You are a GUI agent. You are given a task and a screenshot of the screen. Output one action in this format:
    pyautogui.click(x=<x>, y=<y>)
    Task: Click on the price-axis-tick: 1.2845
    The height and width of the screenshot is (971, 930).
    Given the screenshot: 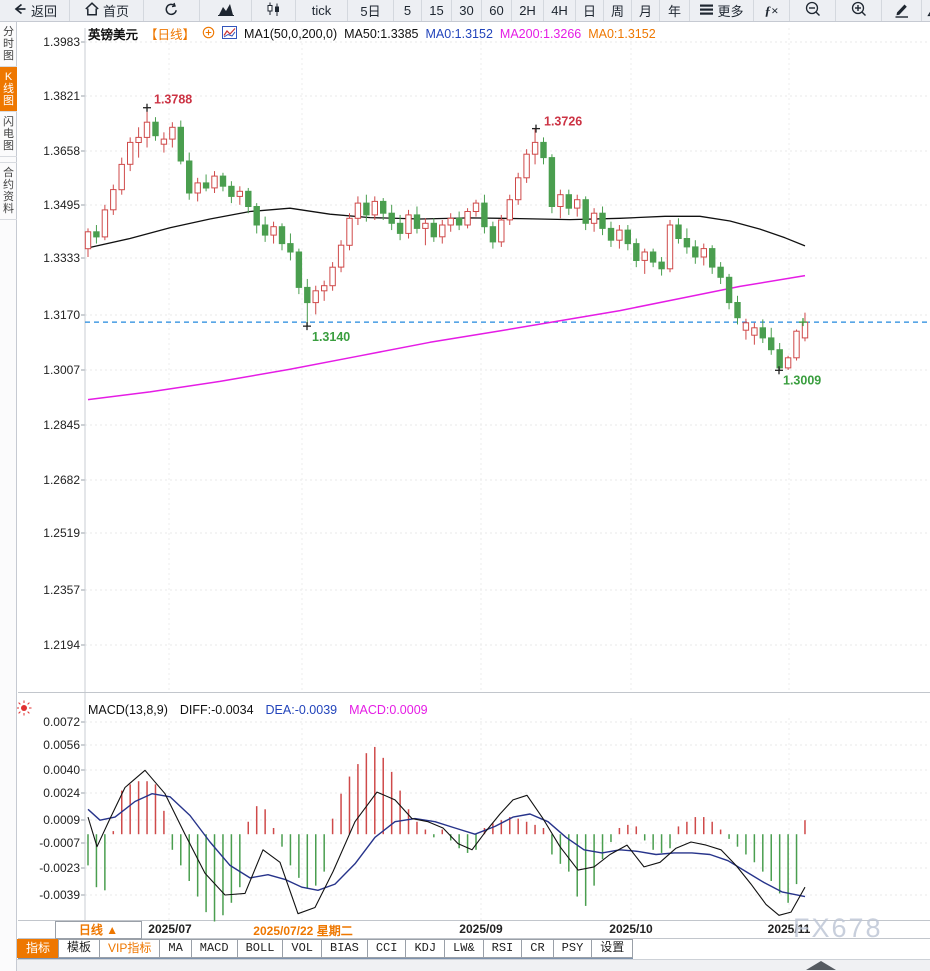 What is the action you would take?
    pyautogui.click(x=61, y=425)
    